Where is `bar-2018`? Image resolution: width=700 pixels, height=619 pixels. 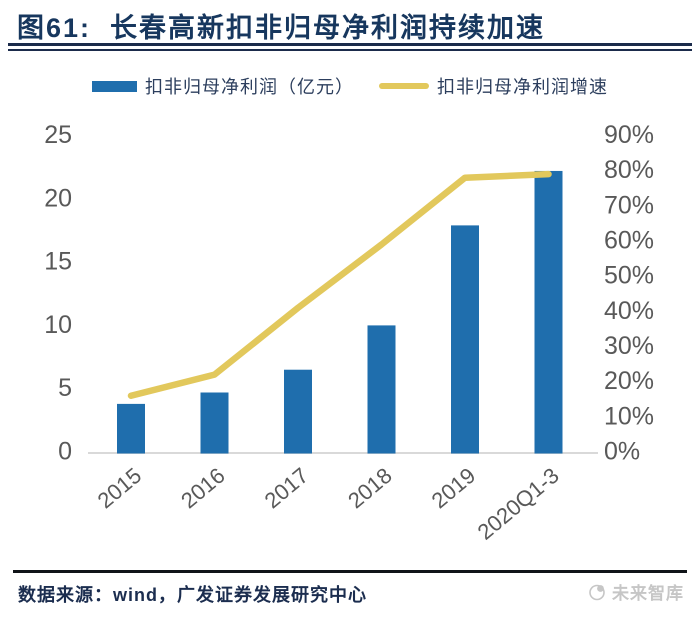 bar-2018 is located at coordinates (381, 389).